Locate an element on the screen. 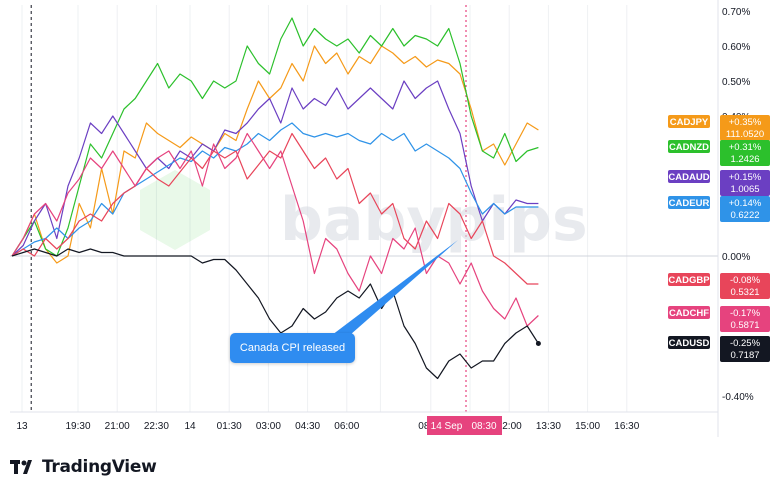 This screenshot has width=780, height=495. series-tag-cadchf: CADCHF -0.17%0.5871 is located at coordinates (719, 319).